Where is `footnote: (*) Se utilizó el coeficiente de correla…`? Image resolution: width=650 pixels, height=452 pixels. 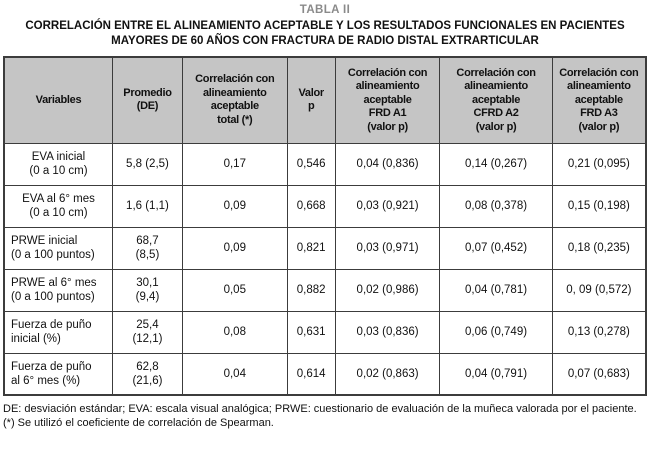 footnote: (*) Se utilizó el coeficiente de correla… is located at coordinates (138, 422).